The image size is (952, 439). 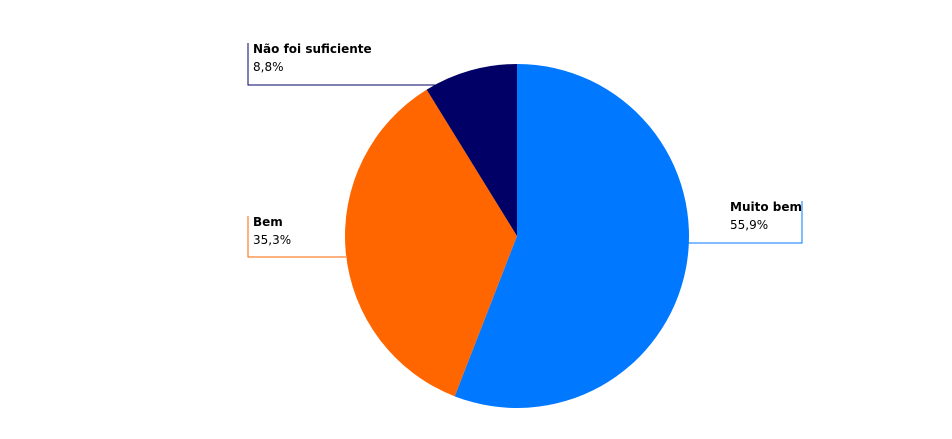 What do you see at coordinates (749, 225) in the screenshot?
I see `value-label: 55,9%` at bounding box center [749, 225].